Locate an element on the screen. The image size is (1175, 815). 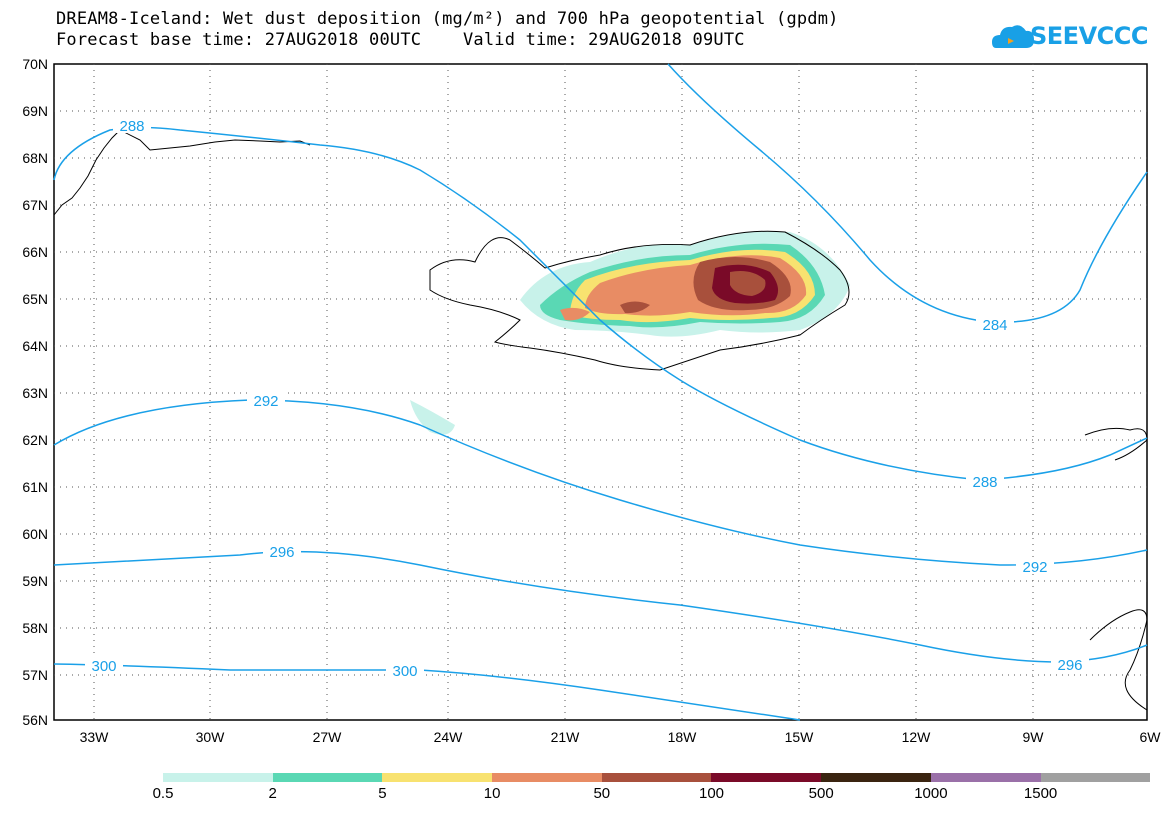
lon-label: 24W is located at coordinates (449, 737).